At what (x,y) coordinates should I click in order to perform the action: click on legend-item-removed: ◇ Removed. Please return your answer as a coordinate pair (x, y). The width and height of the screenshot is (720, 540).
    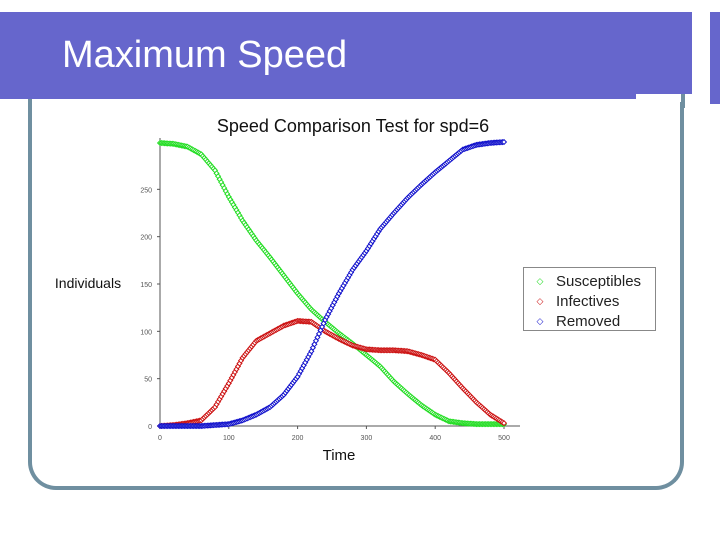
    Looking at the image, I should click on (590, 321).